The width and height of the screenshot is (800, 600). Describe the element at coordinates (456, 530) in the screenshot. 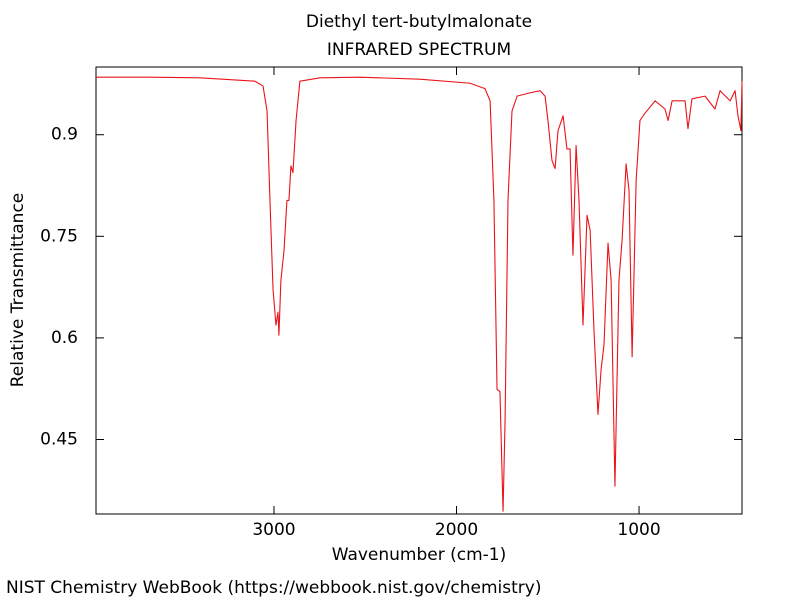

I see `x-tick-label: 2000` at that location.